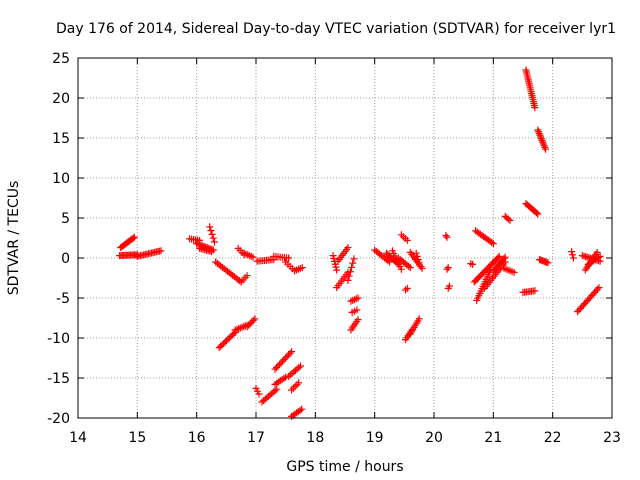 The width and height of the screenshot is (640, 480). I want to click on y-tick-label: 15, so click(61, 139).